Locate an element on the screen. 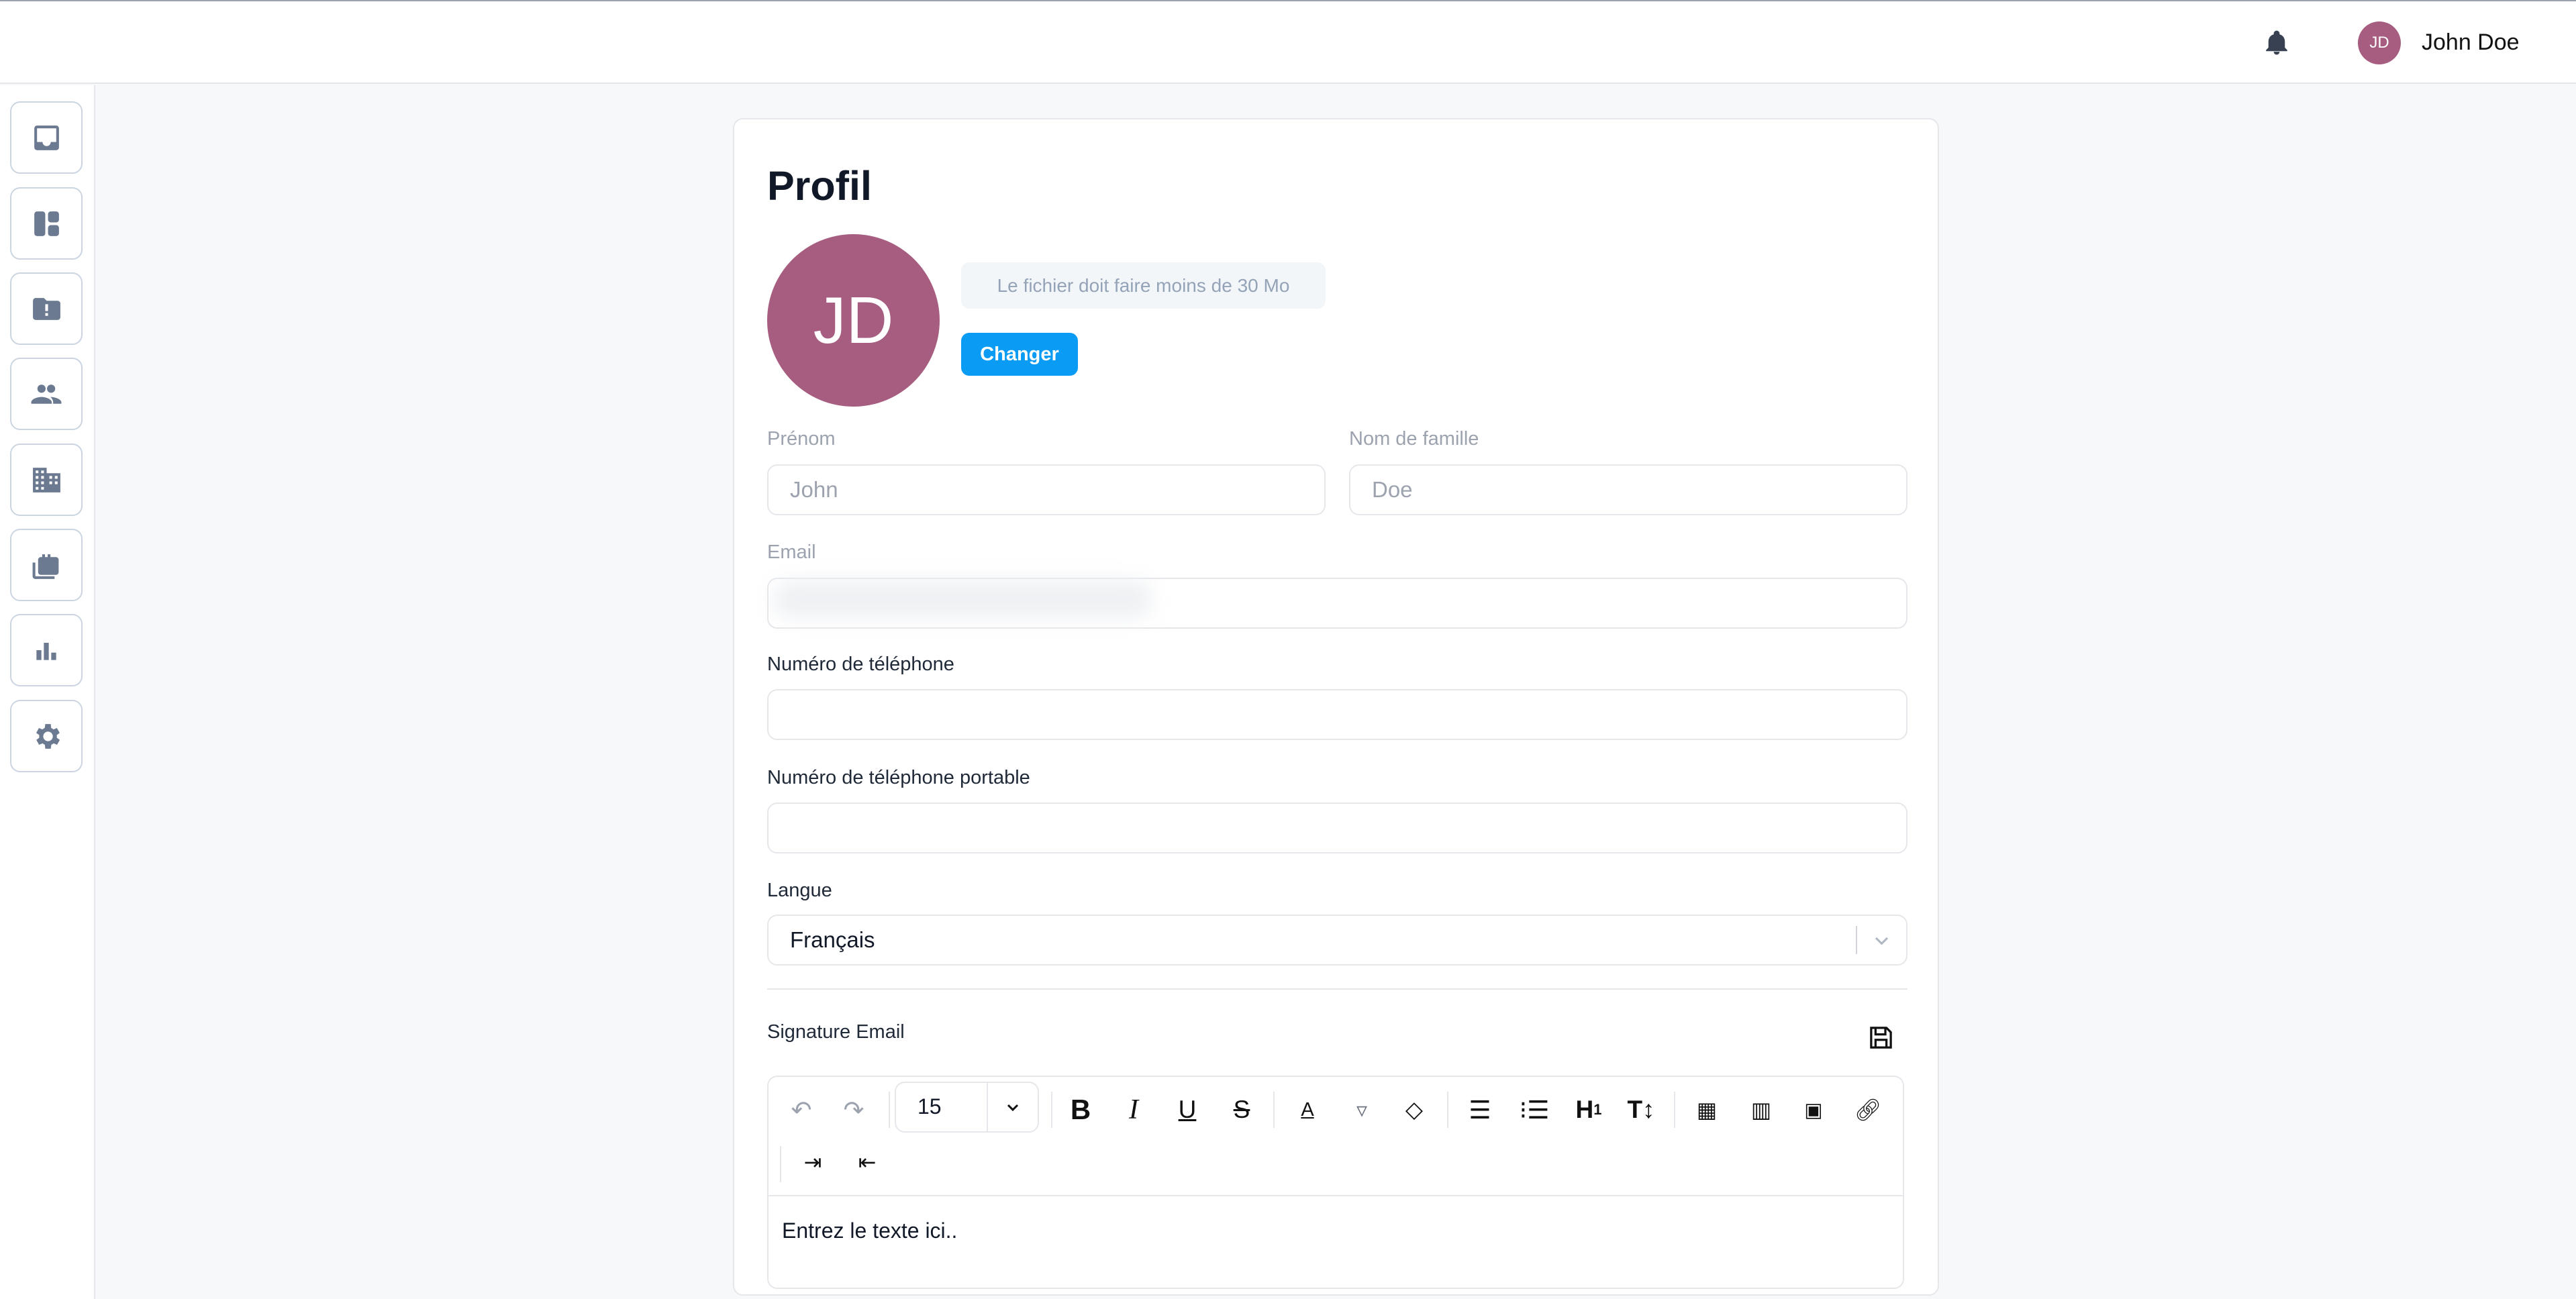 The image size is (2576, 1299). sidebar-item-stats is located at coordinates (46, 650).